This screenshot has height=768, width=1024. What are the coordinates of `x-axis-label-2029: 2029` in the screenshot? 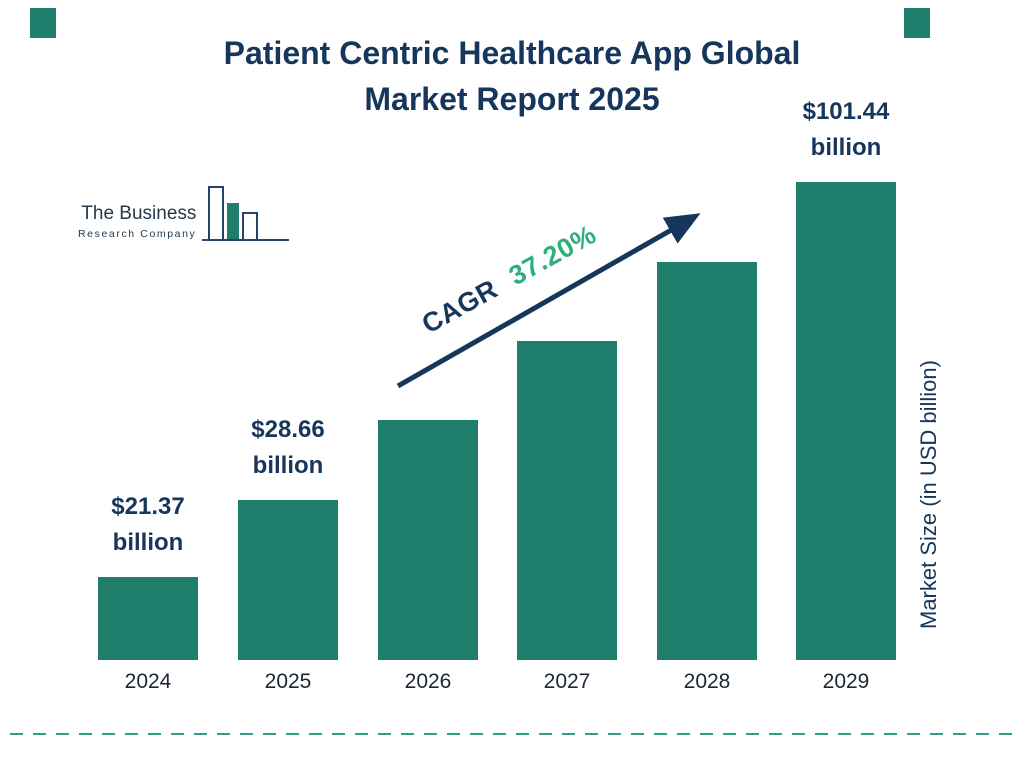 It's located at (846, 681).